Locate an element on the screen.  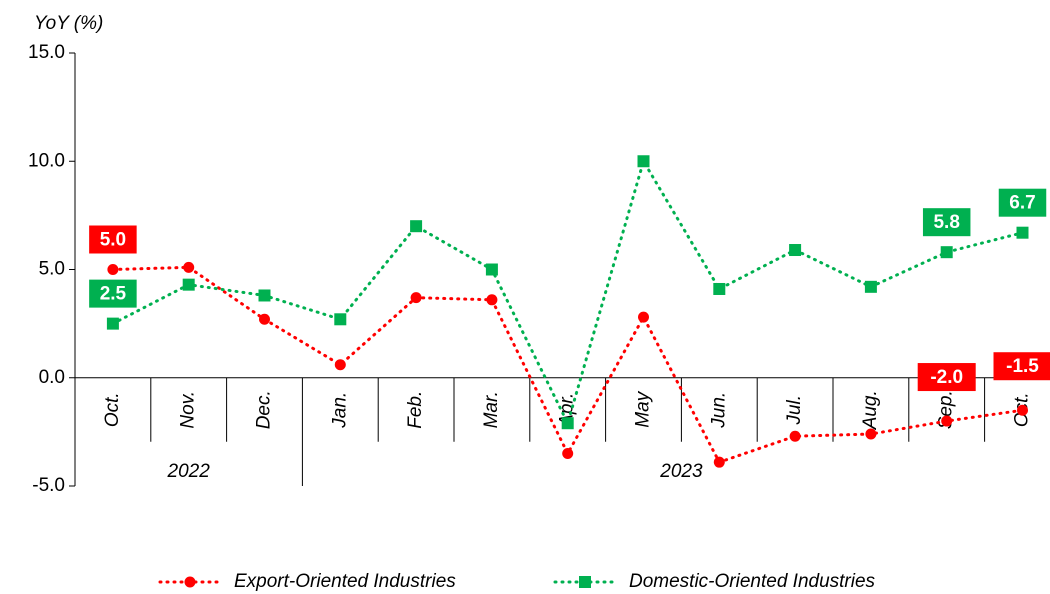
x-group-label: 2023 is located at coordinates (681, 471).